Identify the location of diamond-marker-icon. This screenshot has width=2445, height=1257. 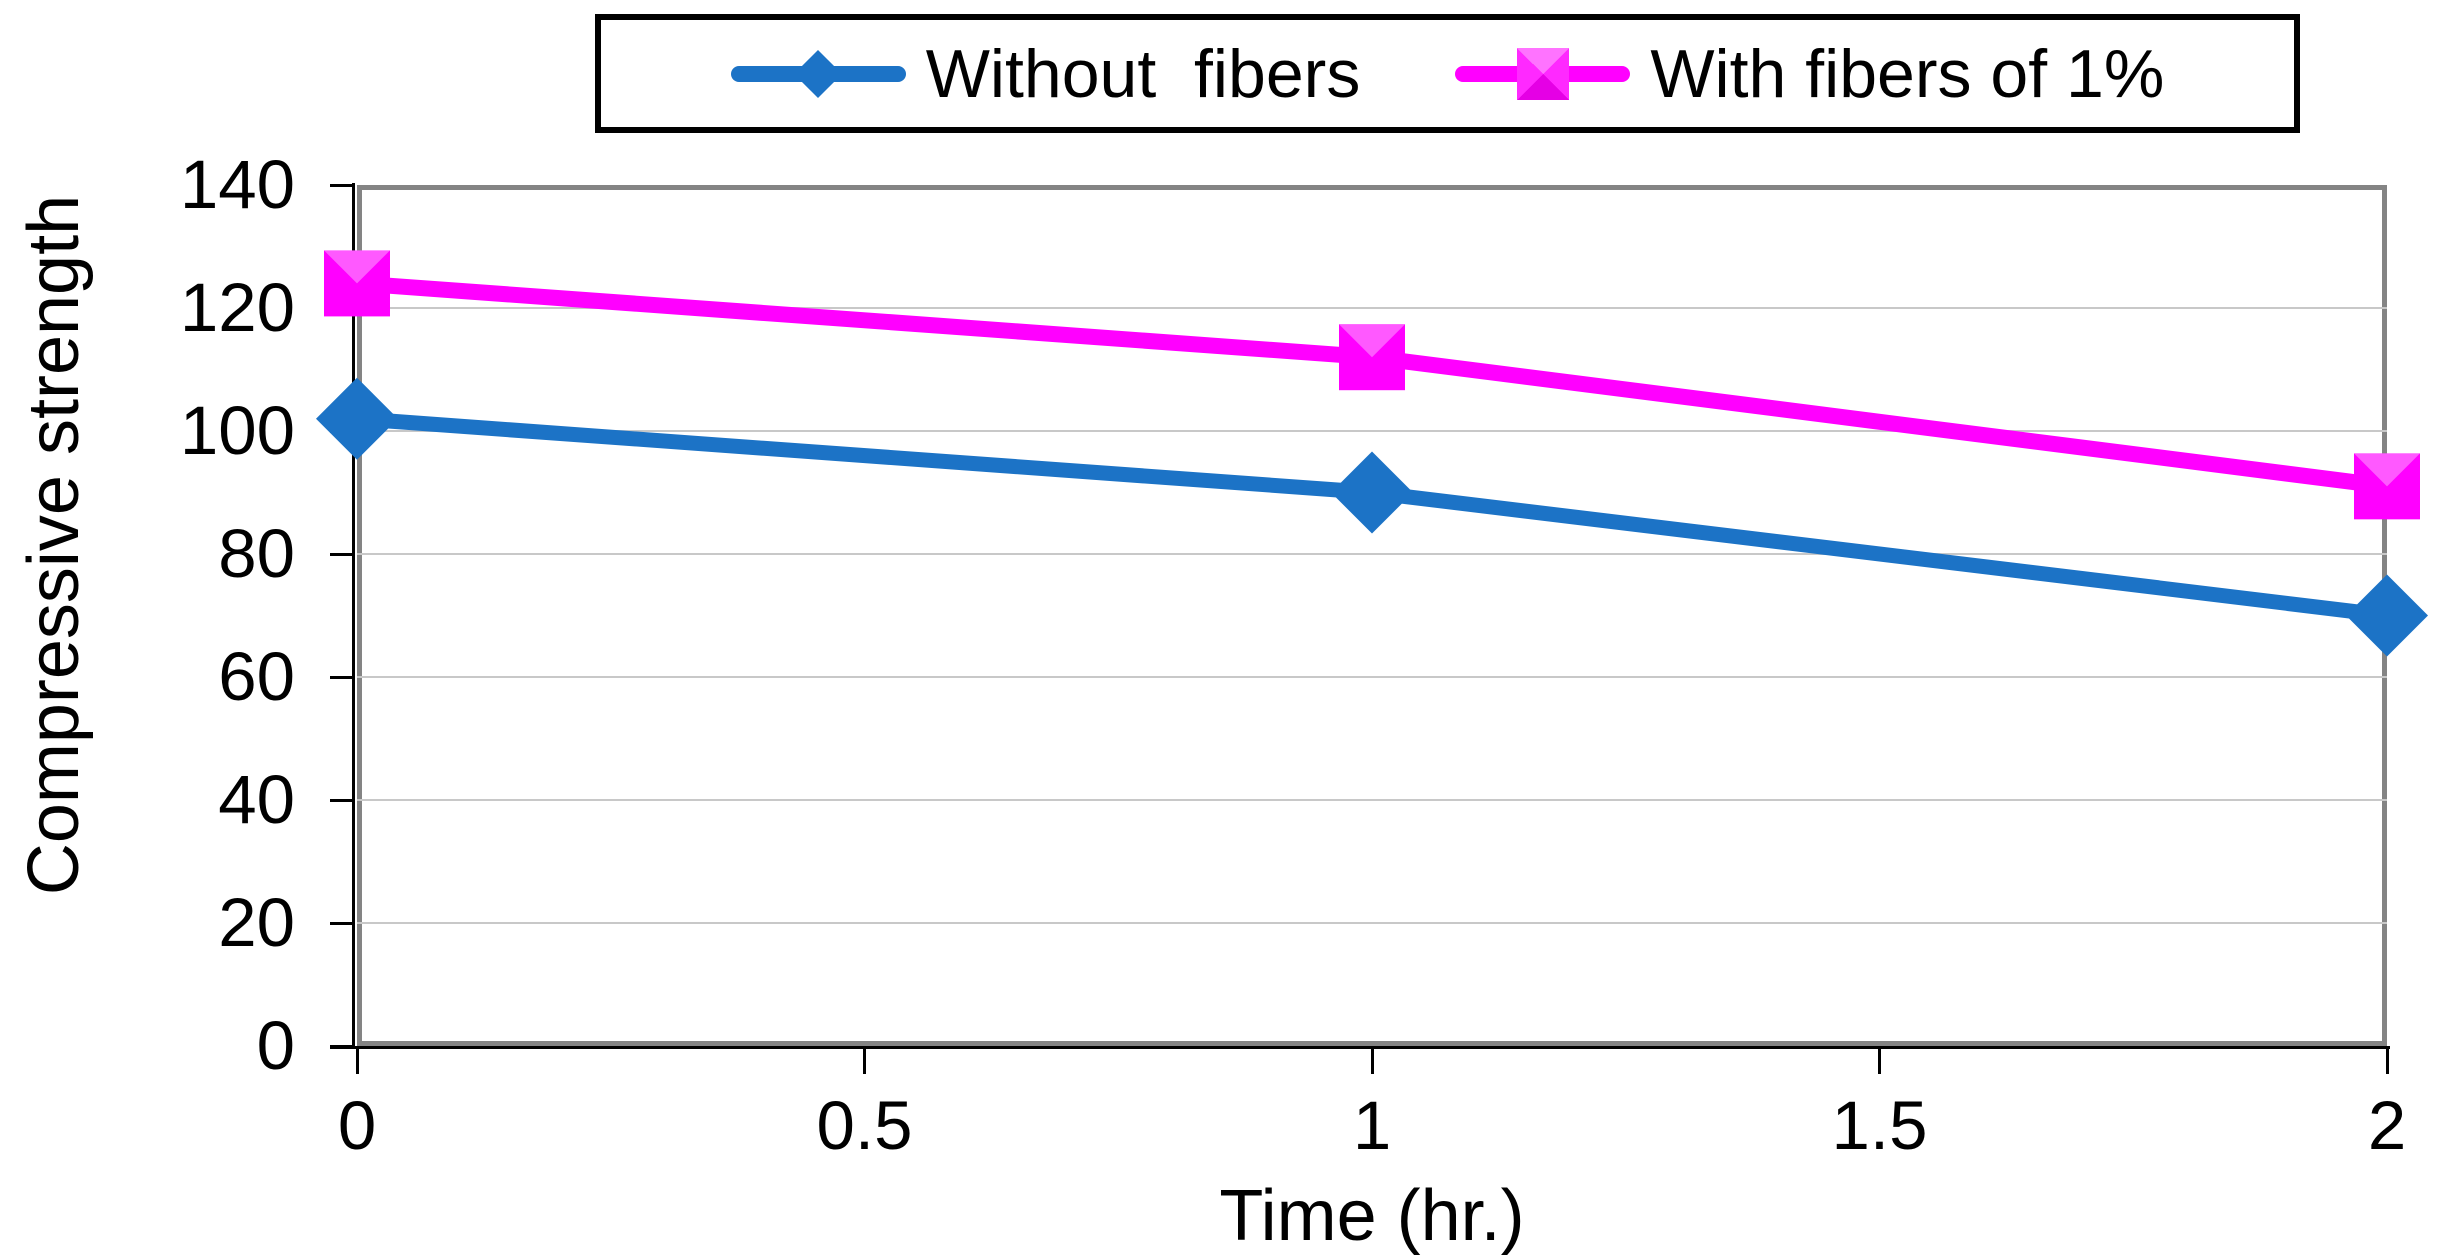
(818, 73).